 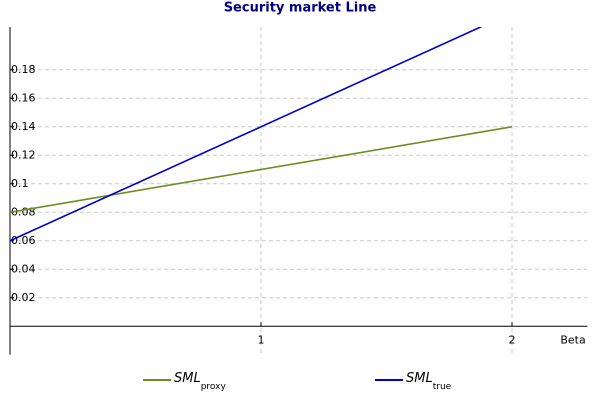 What do you see at coordinates (572, 339) in the screenshot?
I see `x-axis-label: Beta` at bounding box center [572, 339].